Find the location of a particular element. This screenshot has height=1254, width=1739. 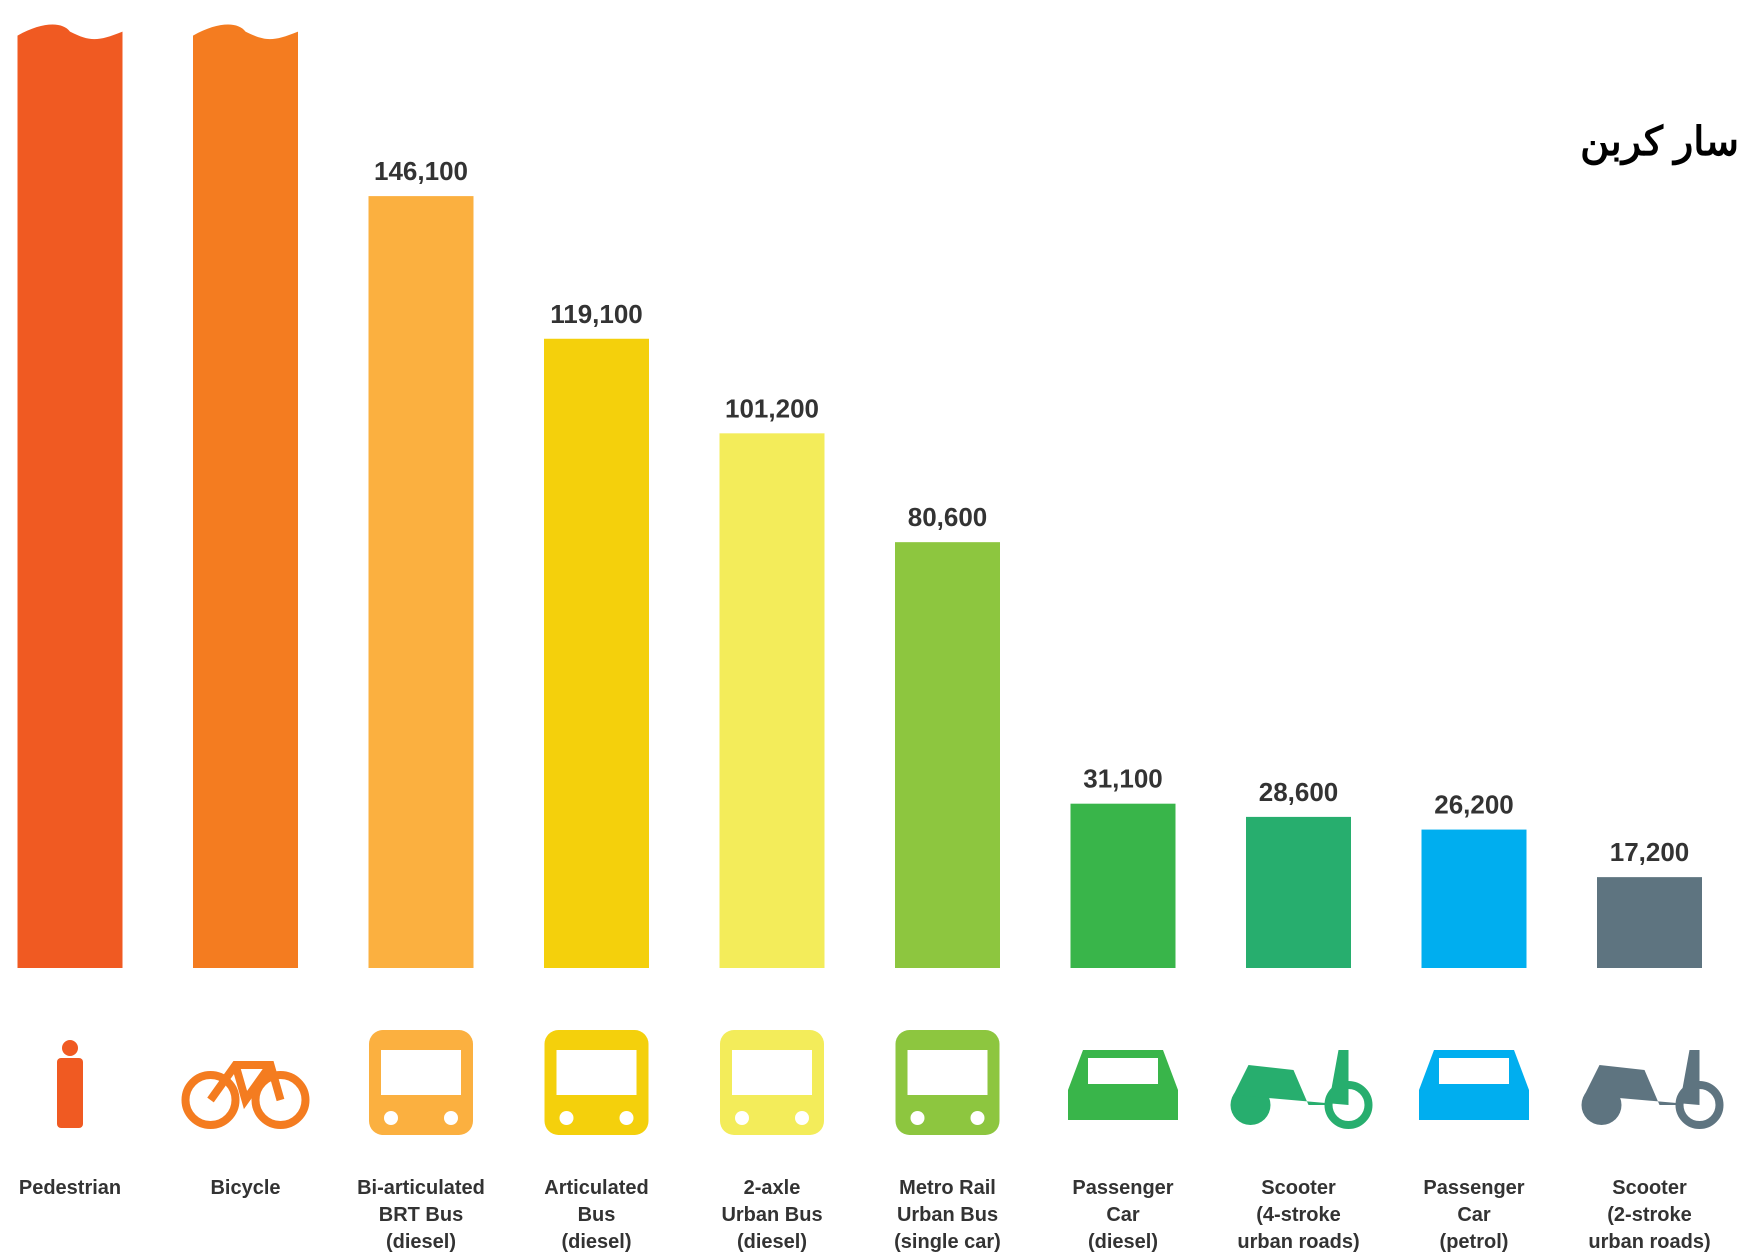

value-label: 119,100 is located at coordinates (596, 314).